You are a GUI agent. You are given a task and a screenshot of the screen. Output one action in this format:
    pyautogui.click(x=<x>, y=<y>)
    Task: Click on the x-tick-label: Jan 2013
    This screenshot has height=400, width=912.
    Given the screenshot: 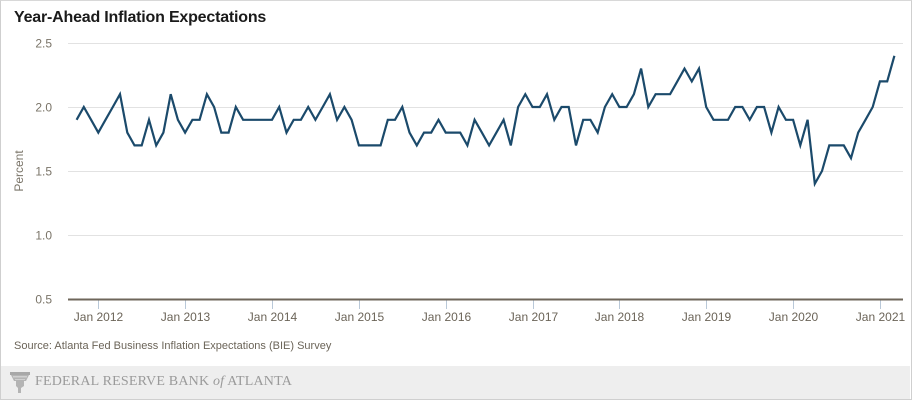 What is the action you would take?
    pyautogui.click(x=186, y=317)
    